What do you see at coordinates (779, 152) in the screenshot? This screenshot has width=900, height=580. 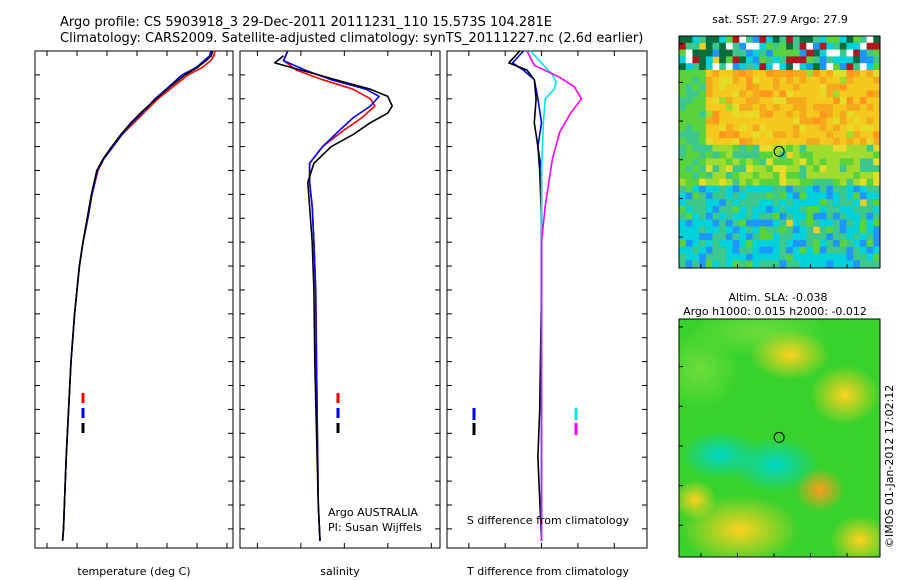 I see `sst-cells` at bounding box center [779, 152].